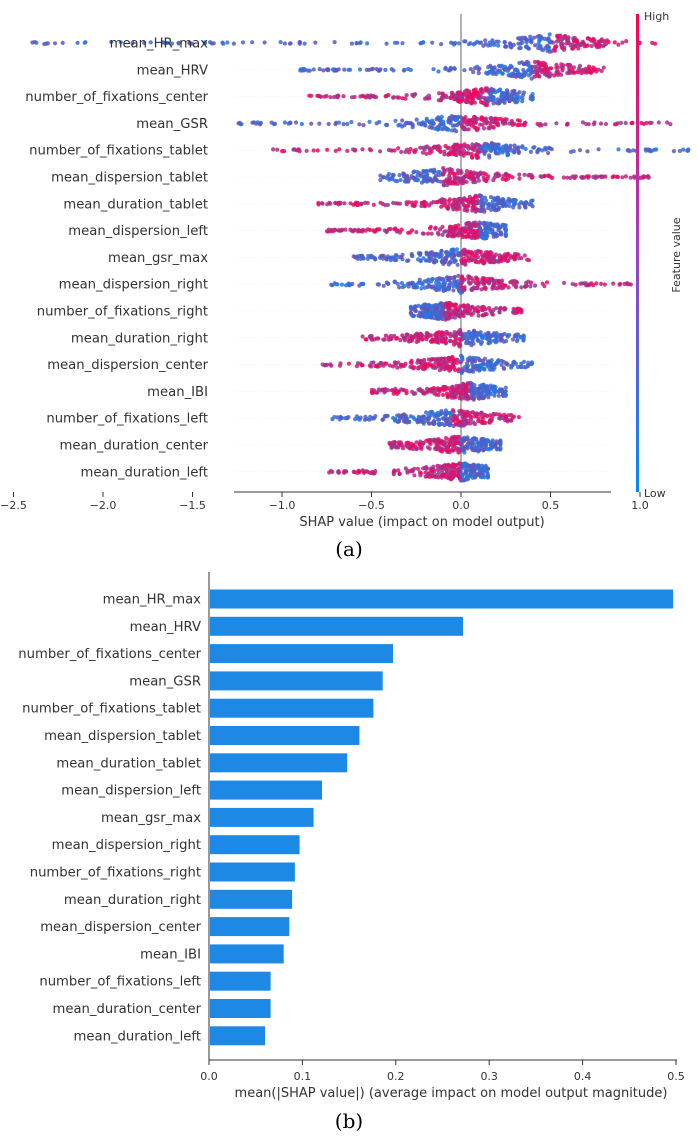 The height and width of the screenshot is (1144, 698). I want to click on beeswarm-row, so click(481, 150).